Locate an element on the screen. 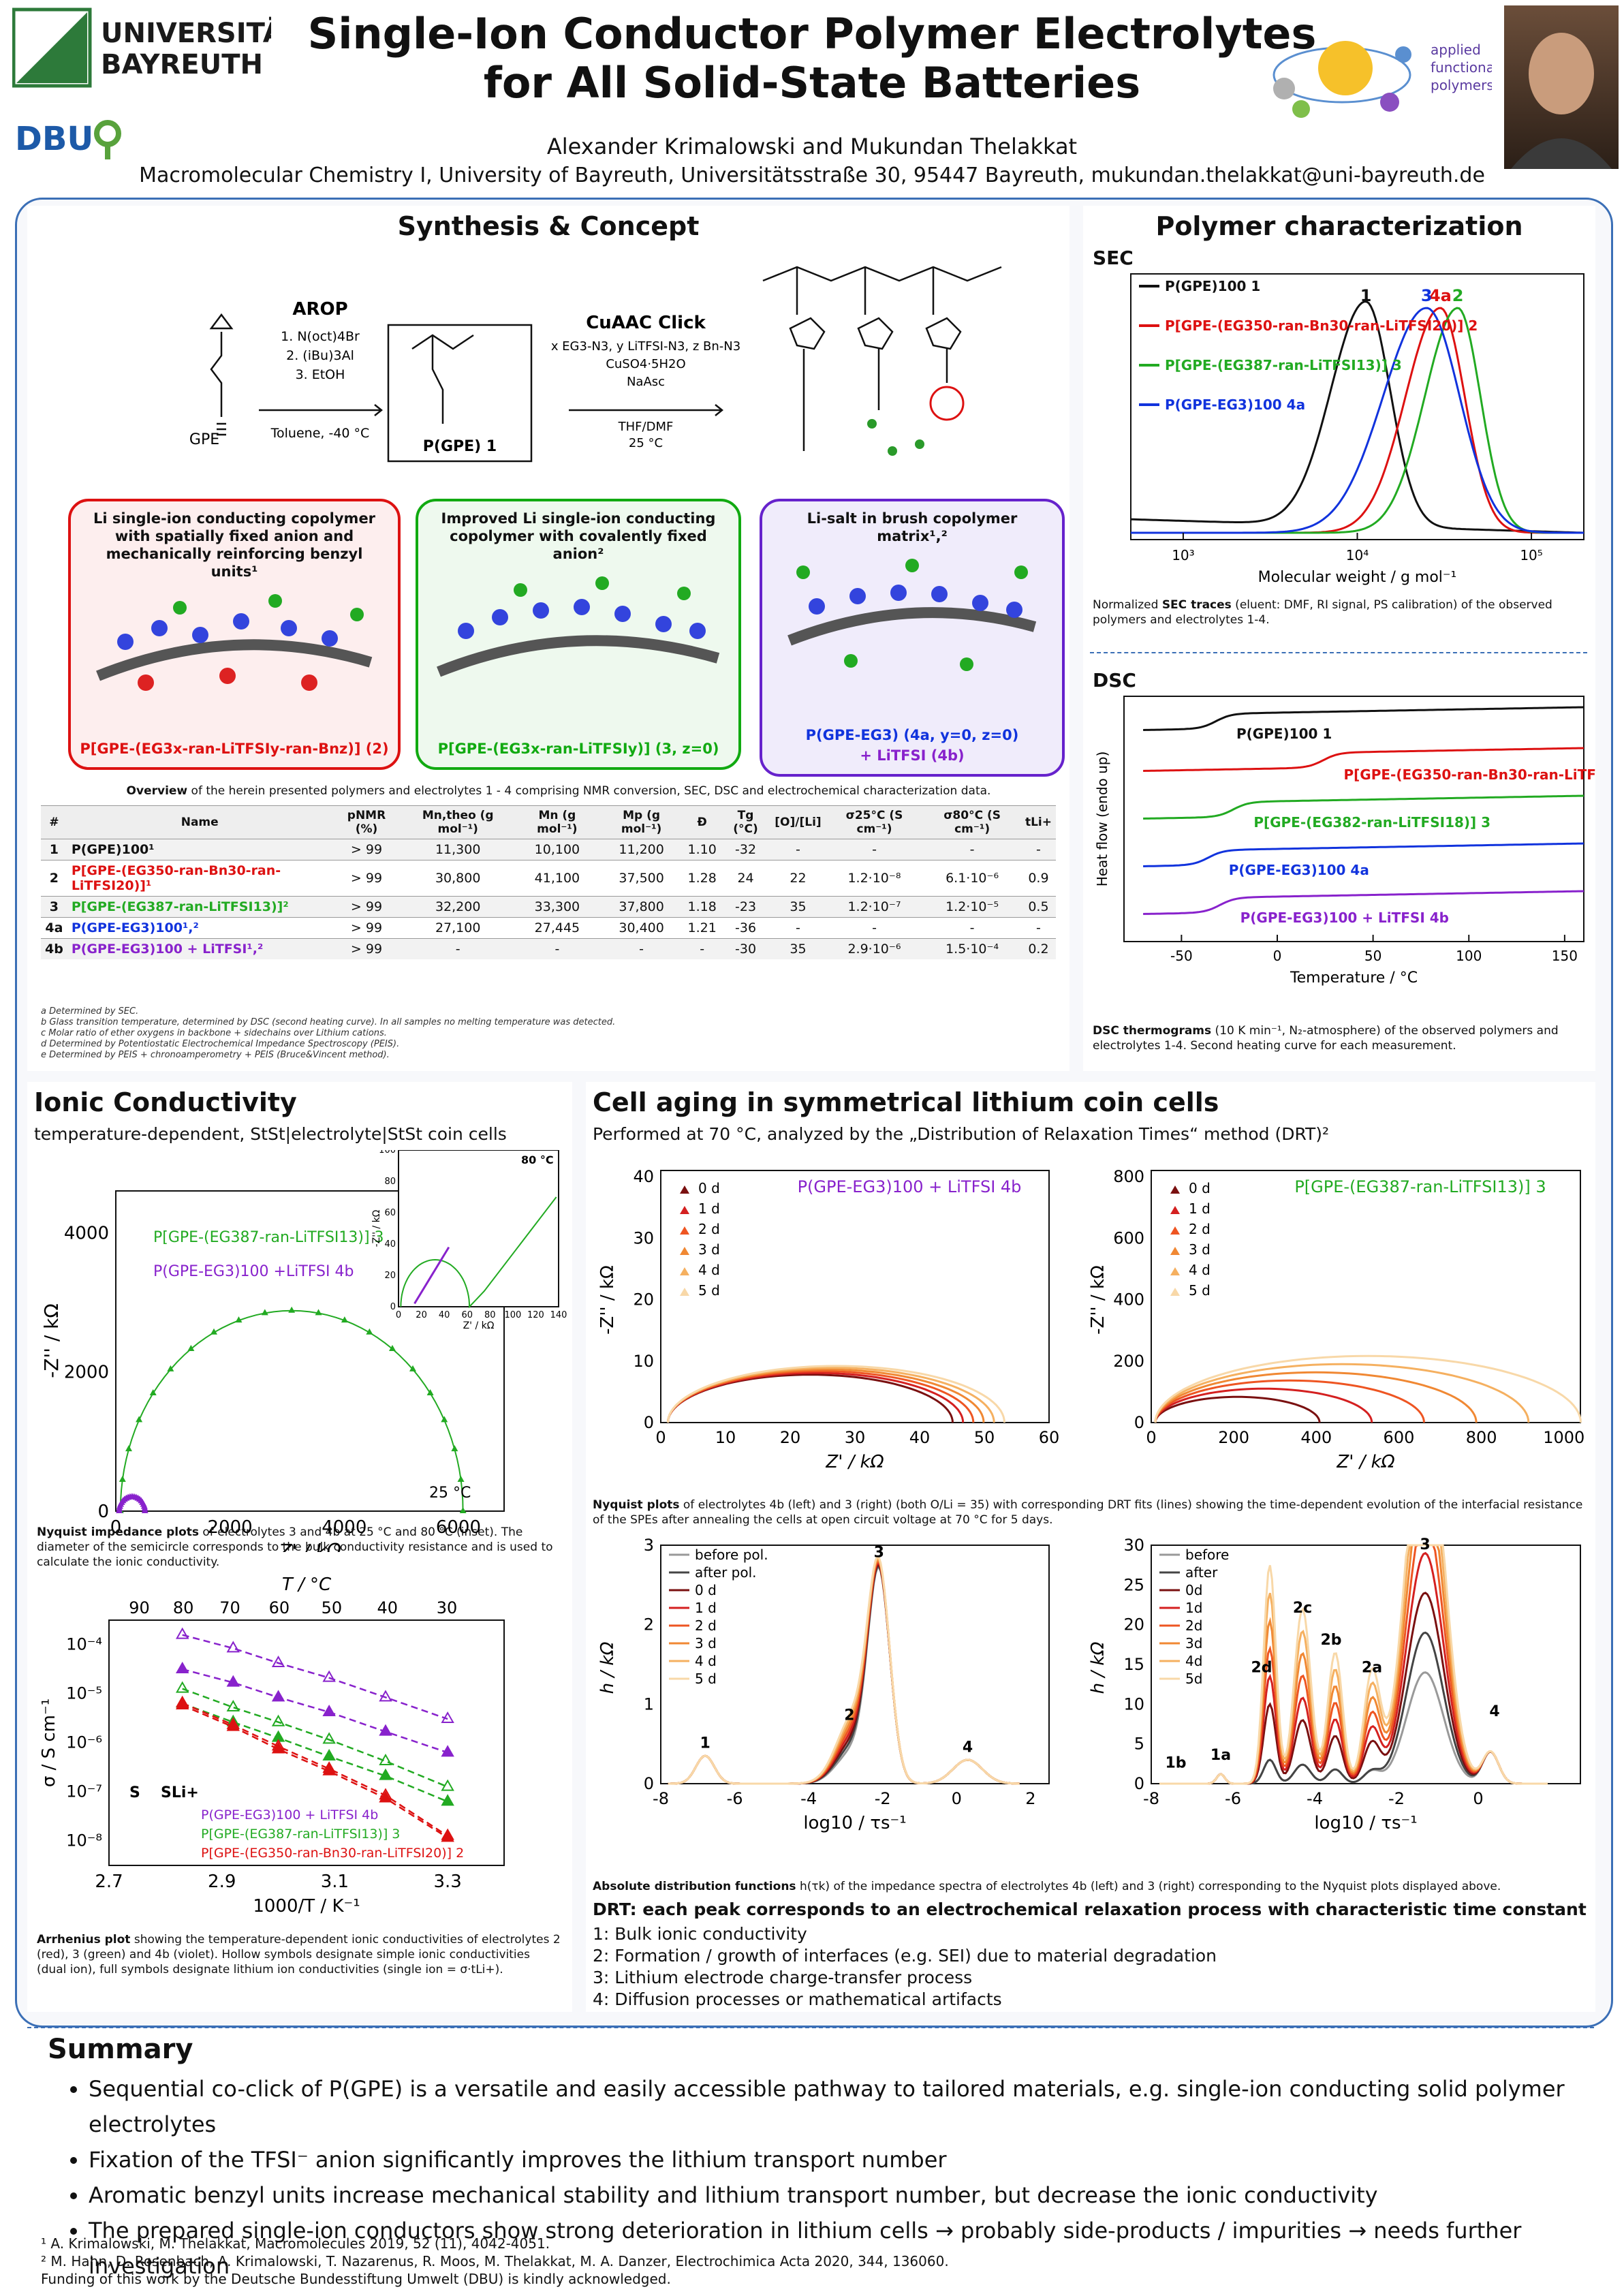  sec-caption-bold: SEC traces is located at coordinates (1196, 605).